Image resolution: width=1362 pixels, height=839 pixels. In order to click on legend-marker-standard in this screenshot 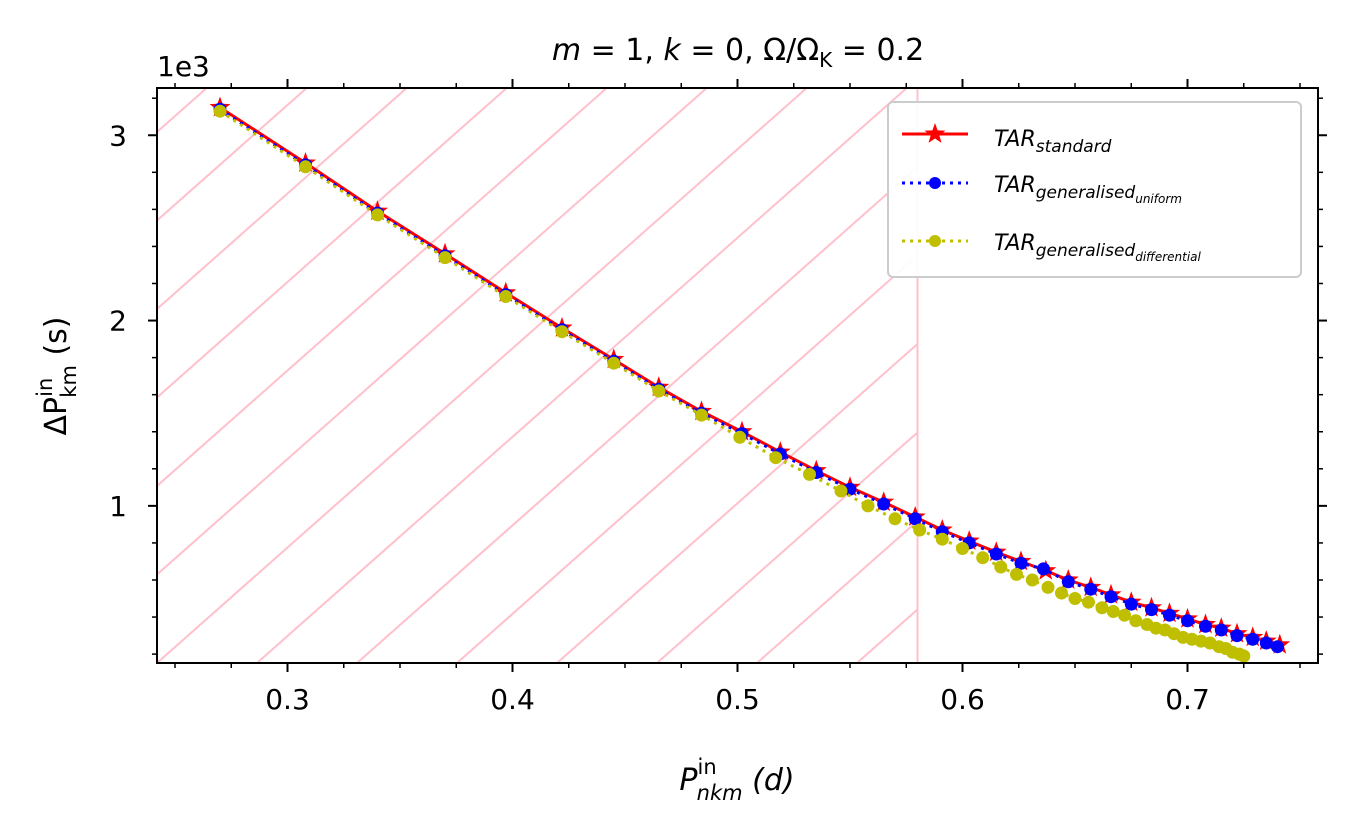, I will do `click(935, 133)`.